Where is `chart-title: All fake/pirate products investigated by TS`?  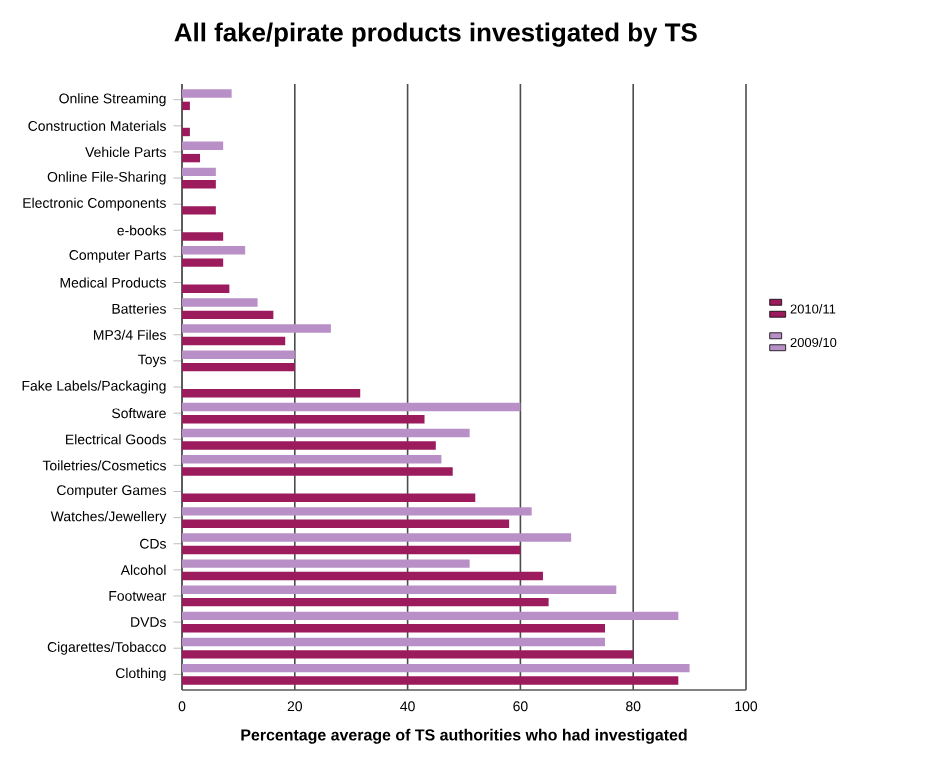
chart-title: All fake/pirate products investigated by TS is located at coordinates (435, 34).